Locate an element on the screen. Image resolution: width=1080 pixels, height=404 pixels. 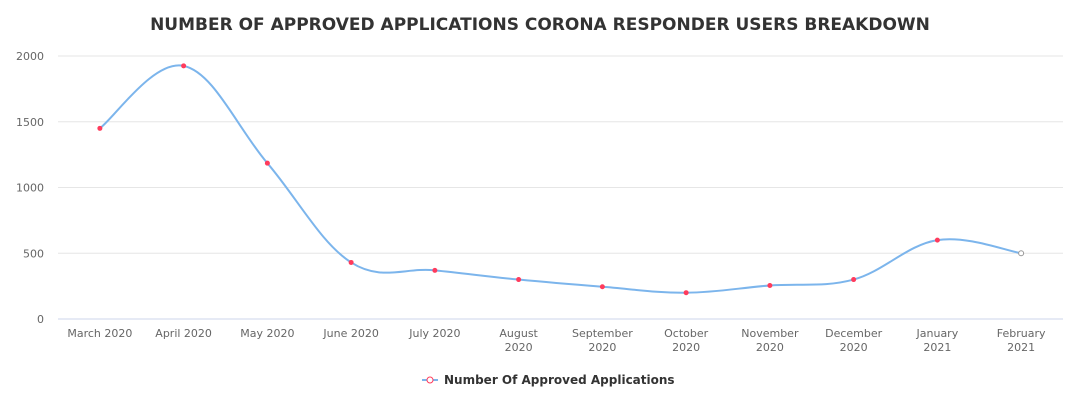
x-tick-label: November 2020 is located at coordinates (770, 340).